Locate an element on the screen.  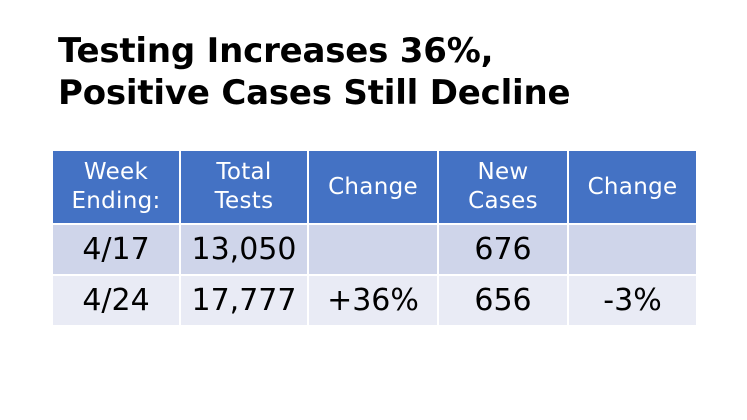
cell-cases-change is located at coordinates (632, 249).